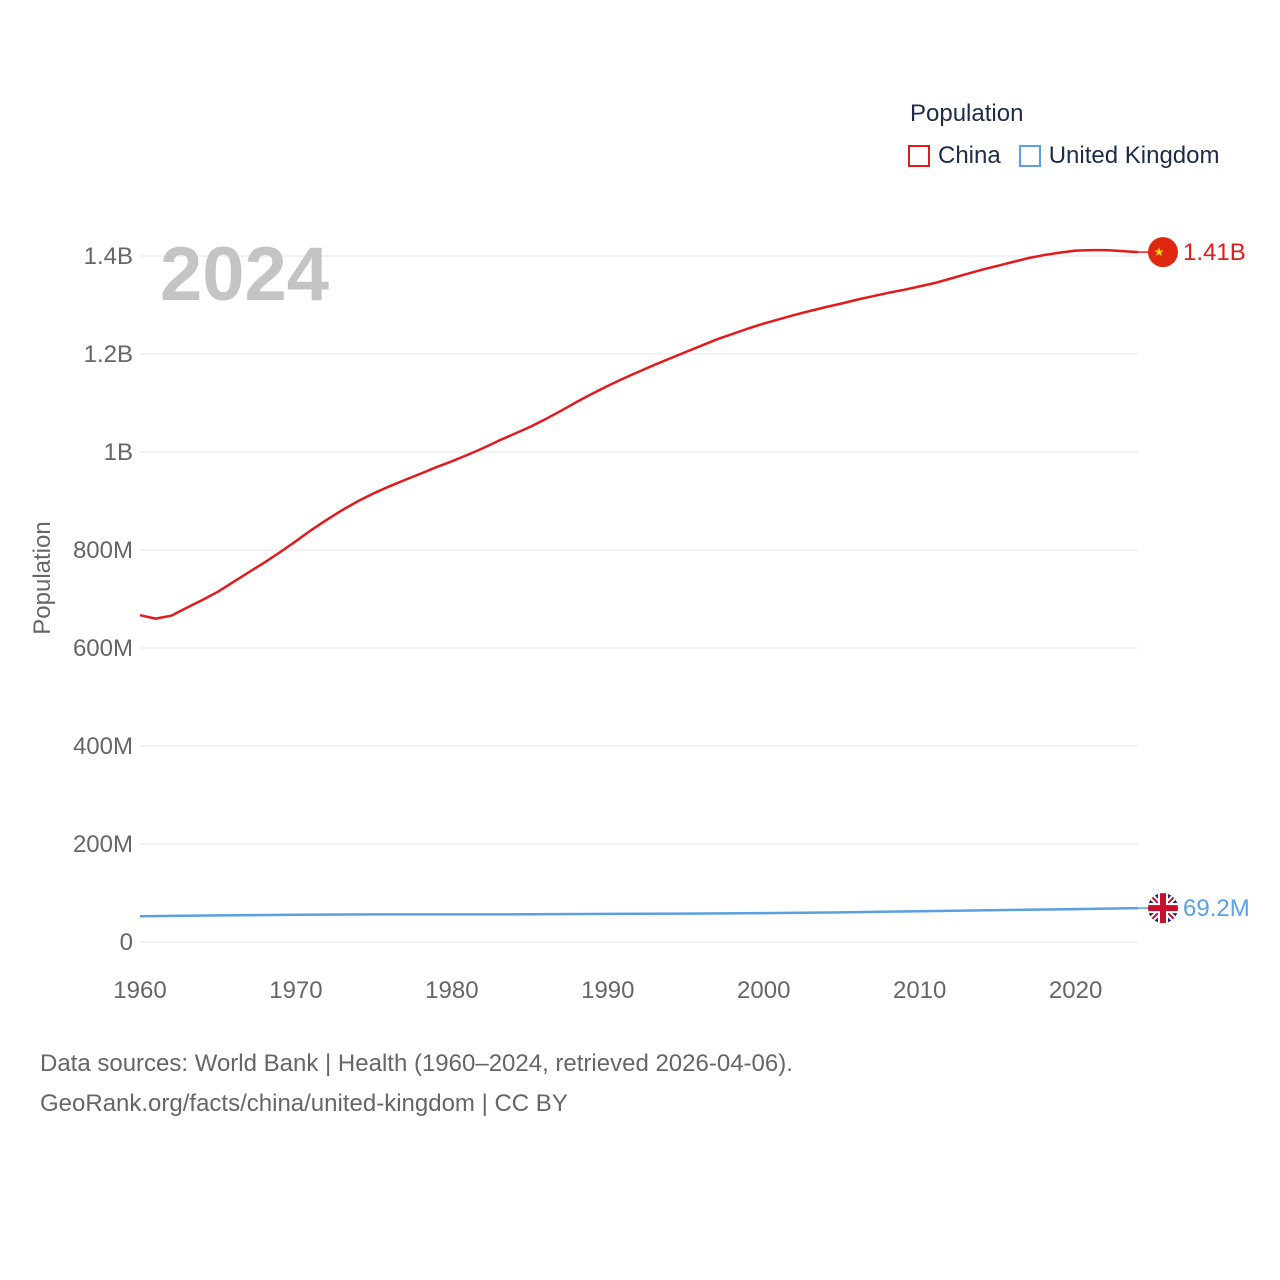 Image resolution: width=1280 pixels, height=1280 pixels. Describe the element at coordinates (919, 156) in the screenshot. I see `legend-swatch-china` at that location.